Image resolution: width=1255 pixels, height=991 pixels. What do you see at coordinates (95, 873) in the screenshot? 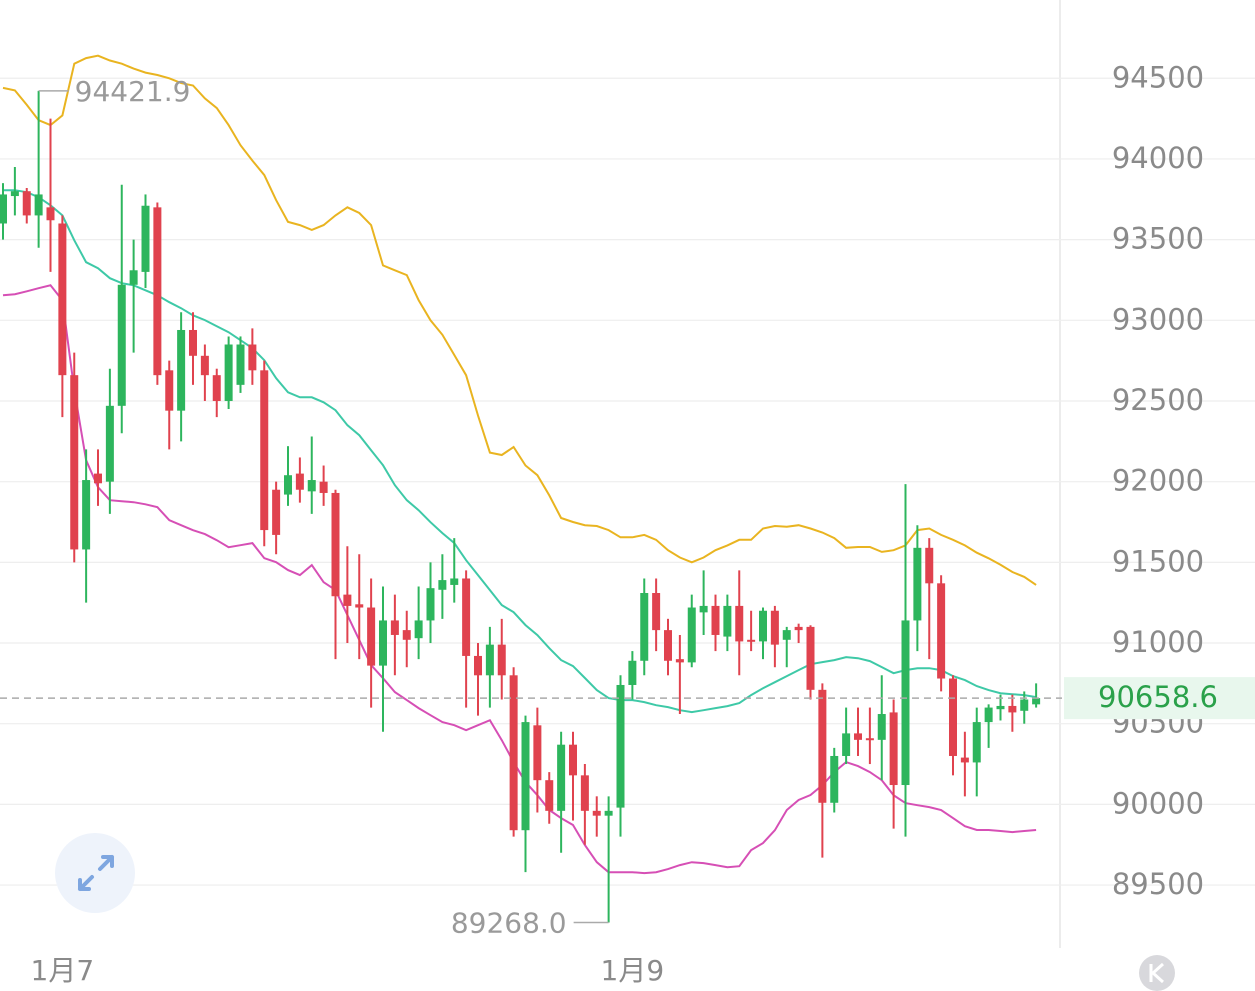
I see `expand-button` at bounding box center [95, 873].